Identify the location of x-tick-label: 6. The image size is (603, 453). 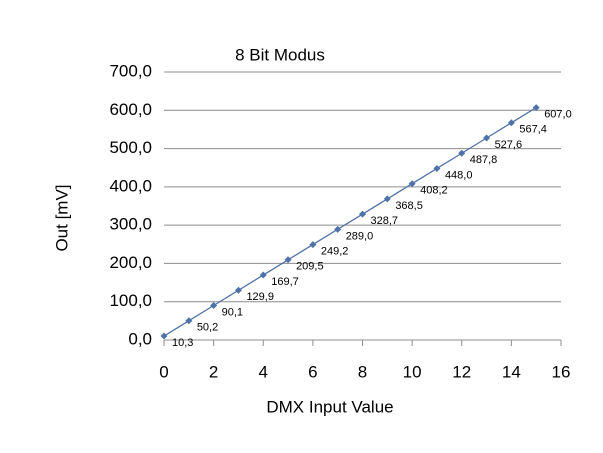
(312, 371).